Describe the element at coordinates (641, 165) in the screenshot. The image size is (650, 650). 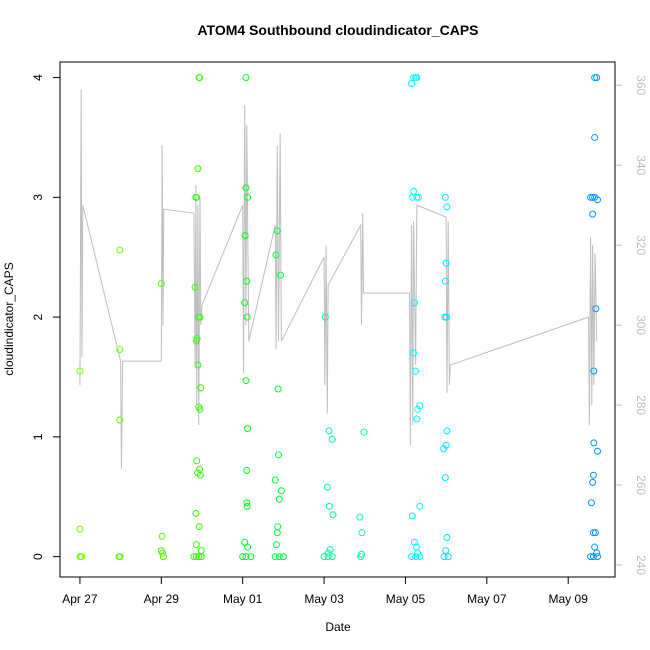
I see `y2-tick-label: 340` at that location.